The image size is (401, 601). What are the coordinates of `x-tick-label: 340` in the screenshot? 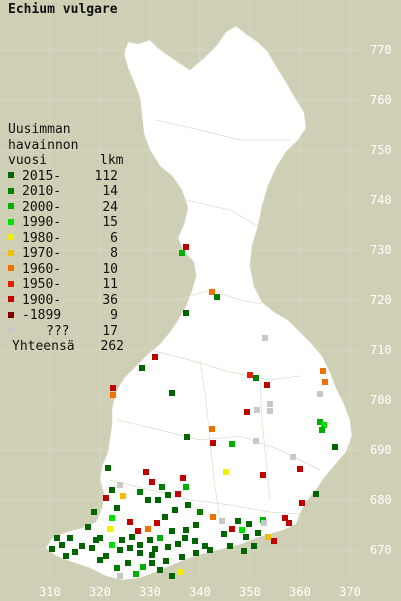 It's located at (200, 592).